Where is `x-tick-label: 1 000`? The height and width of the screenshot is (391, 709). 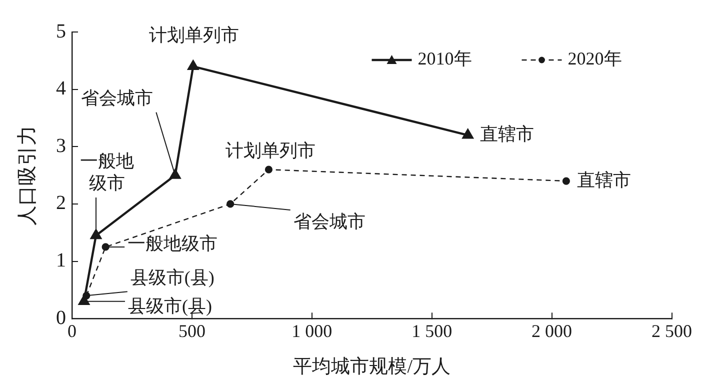
x-tick-label: 1 000 is located at coordinates (312, 331).